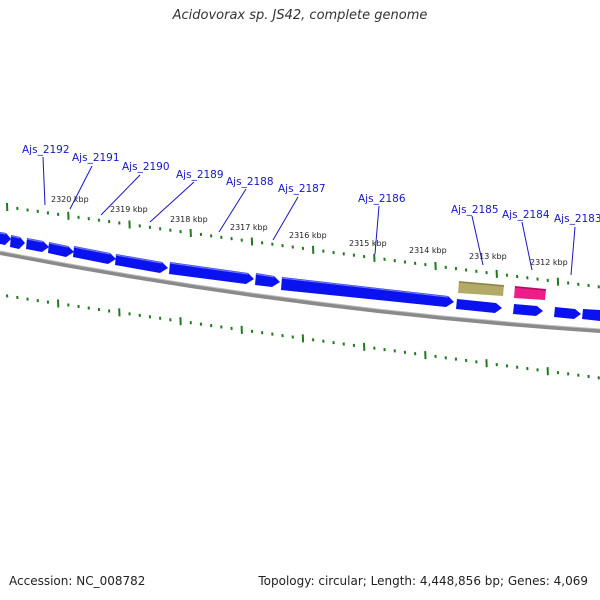  I want to click on gene-label: Ajs_2185, so click(475, 210).